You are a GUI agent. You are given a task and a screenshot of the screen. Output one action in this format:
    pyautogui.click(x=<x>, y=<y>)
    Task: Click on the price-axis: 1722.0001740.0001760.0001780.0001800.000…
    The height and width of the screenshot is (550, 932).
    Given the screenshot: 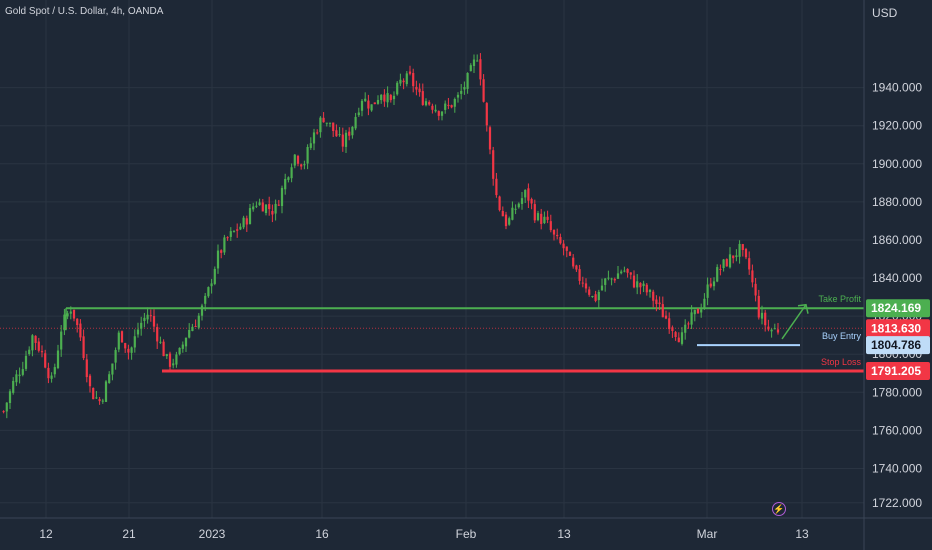 What is the action you would take?
    pyautogui.click(x=892, y=275)
    